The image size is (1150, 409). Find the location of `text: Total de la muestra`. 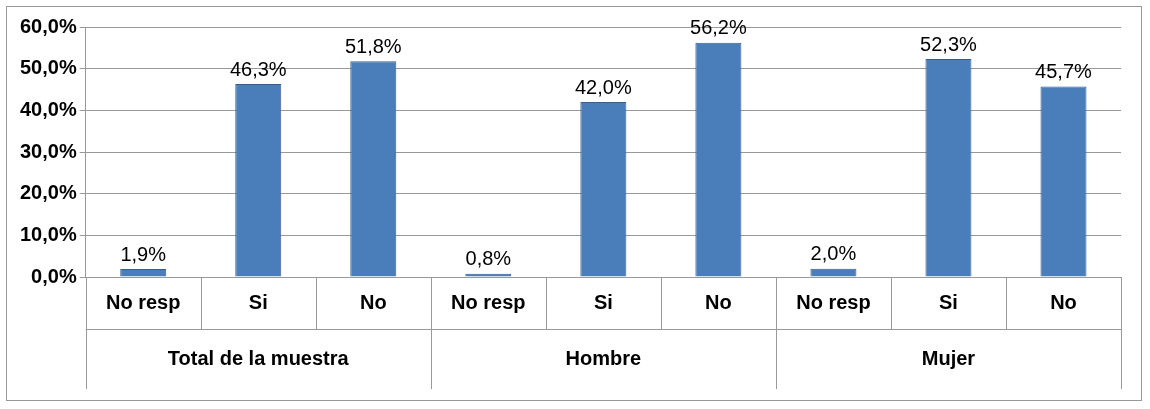

text: Total de la muestra is located at coordinates (258, 357).